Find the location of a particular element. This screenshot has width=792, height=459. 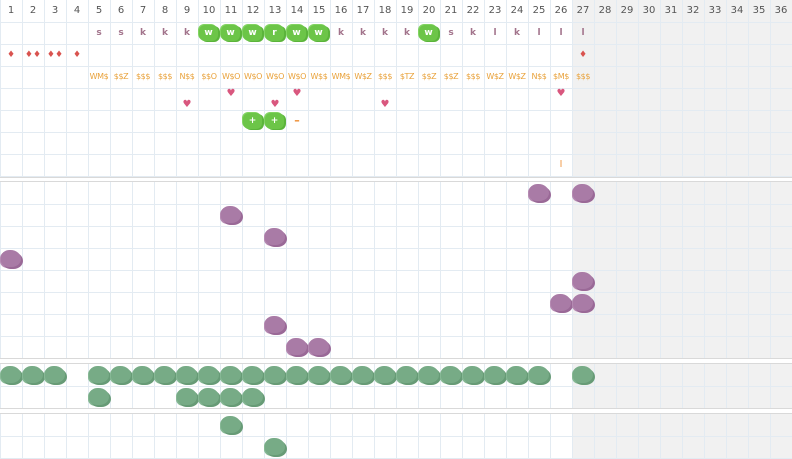

dollar-code: W$Z is located at coordinates (495, 76).